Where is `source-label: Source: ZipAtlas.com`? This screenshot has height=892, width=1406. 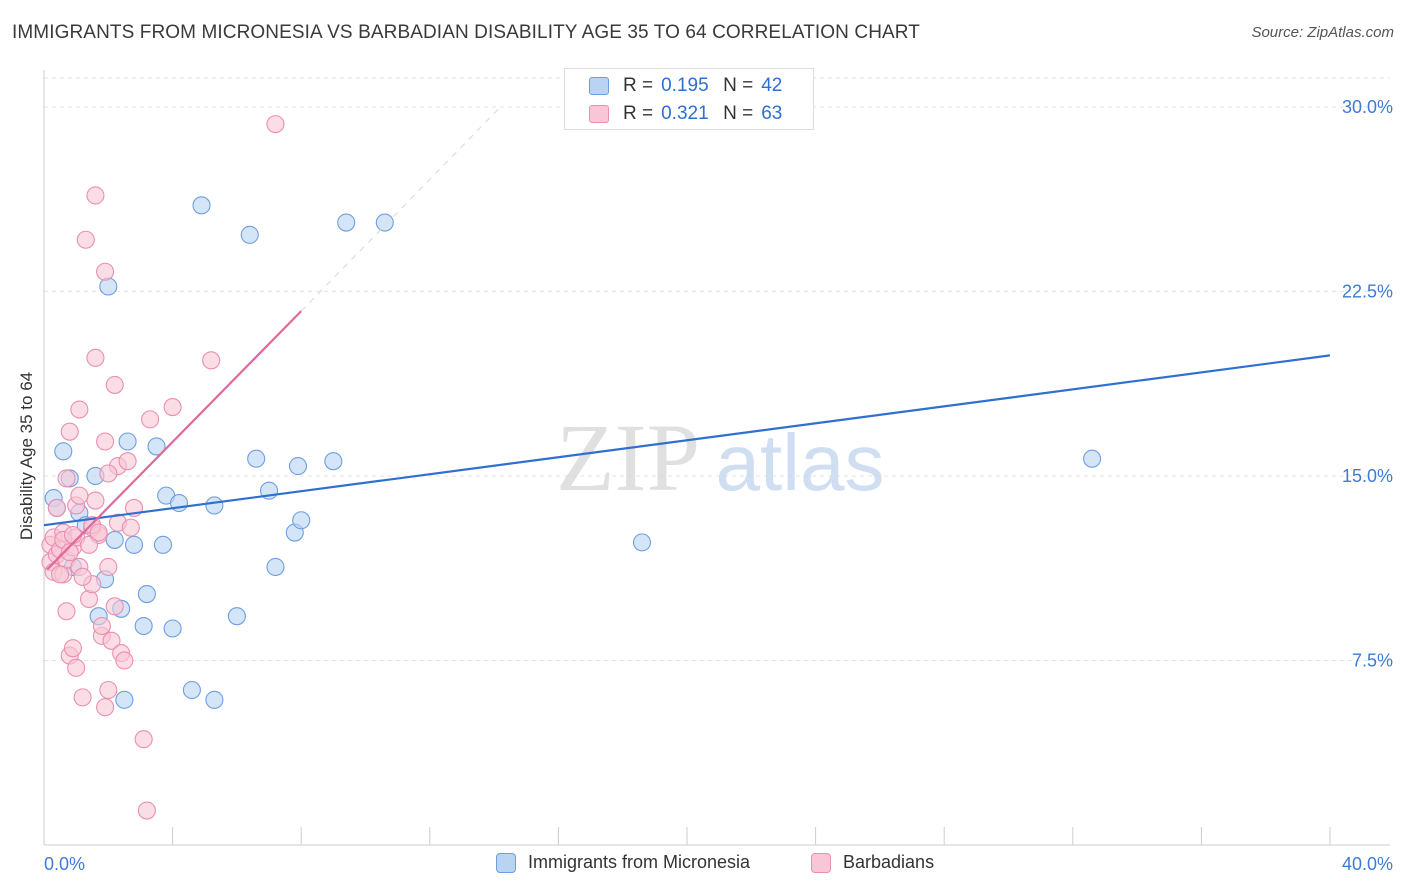 source-label: Source: ZipAtlas.com is located at coordinates (1322, 32).